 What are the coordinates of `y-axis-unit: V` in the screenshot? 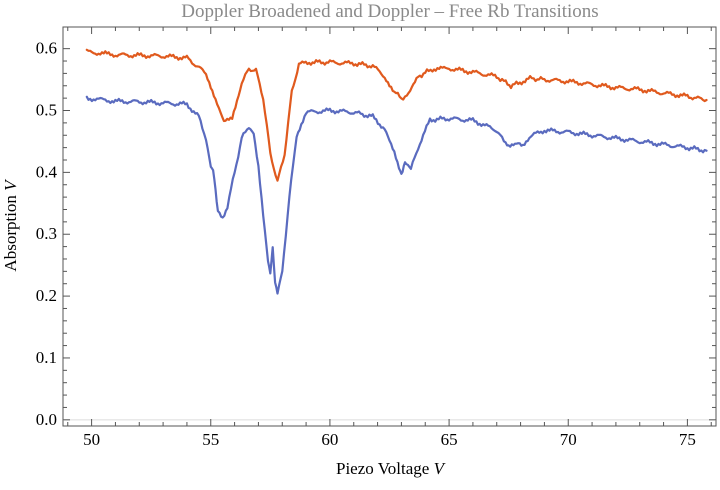 It's located at (10, 184).